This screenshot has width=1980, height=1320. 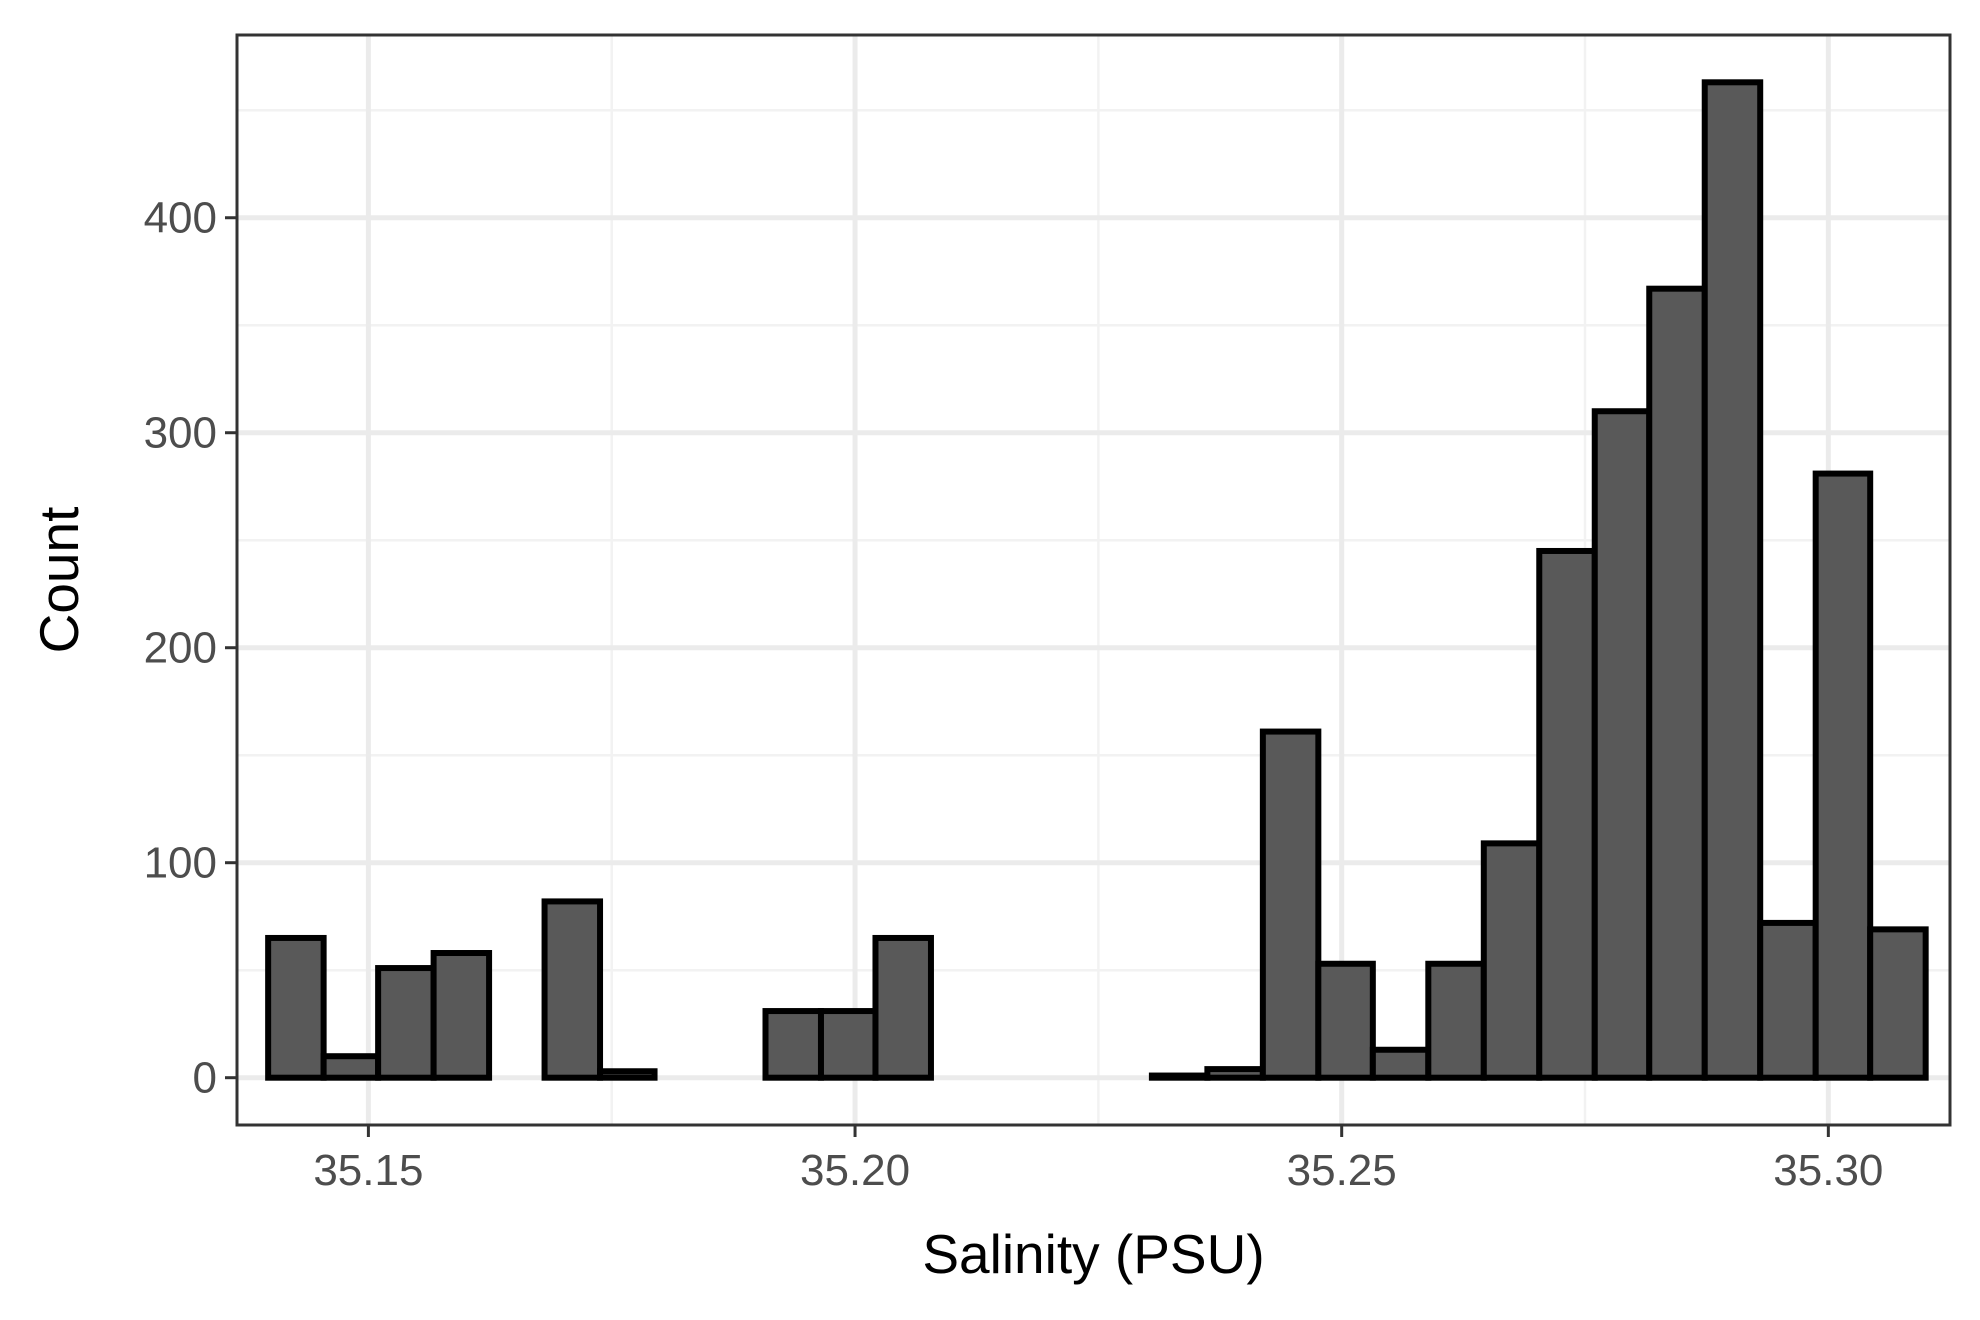 What do you see at coordinates (1093, 1254) in the screenshot?
I see `x-axis-title: Salinity (PSU)` at bounding box center [1093, 1254].